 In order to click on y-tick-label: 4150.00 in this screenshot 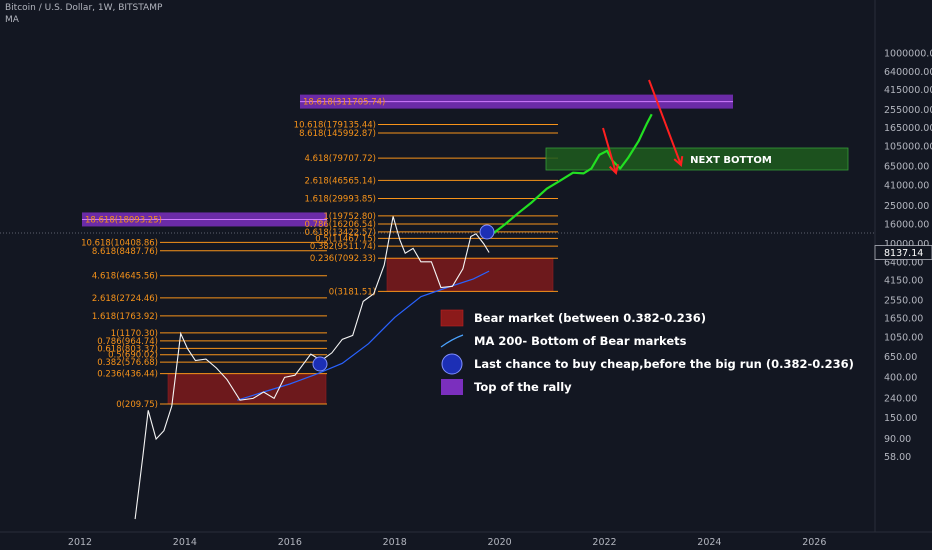, I will do `click(903, 280)`.